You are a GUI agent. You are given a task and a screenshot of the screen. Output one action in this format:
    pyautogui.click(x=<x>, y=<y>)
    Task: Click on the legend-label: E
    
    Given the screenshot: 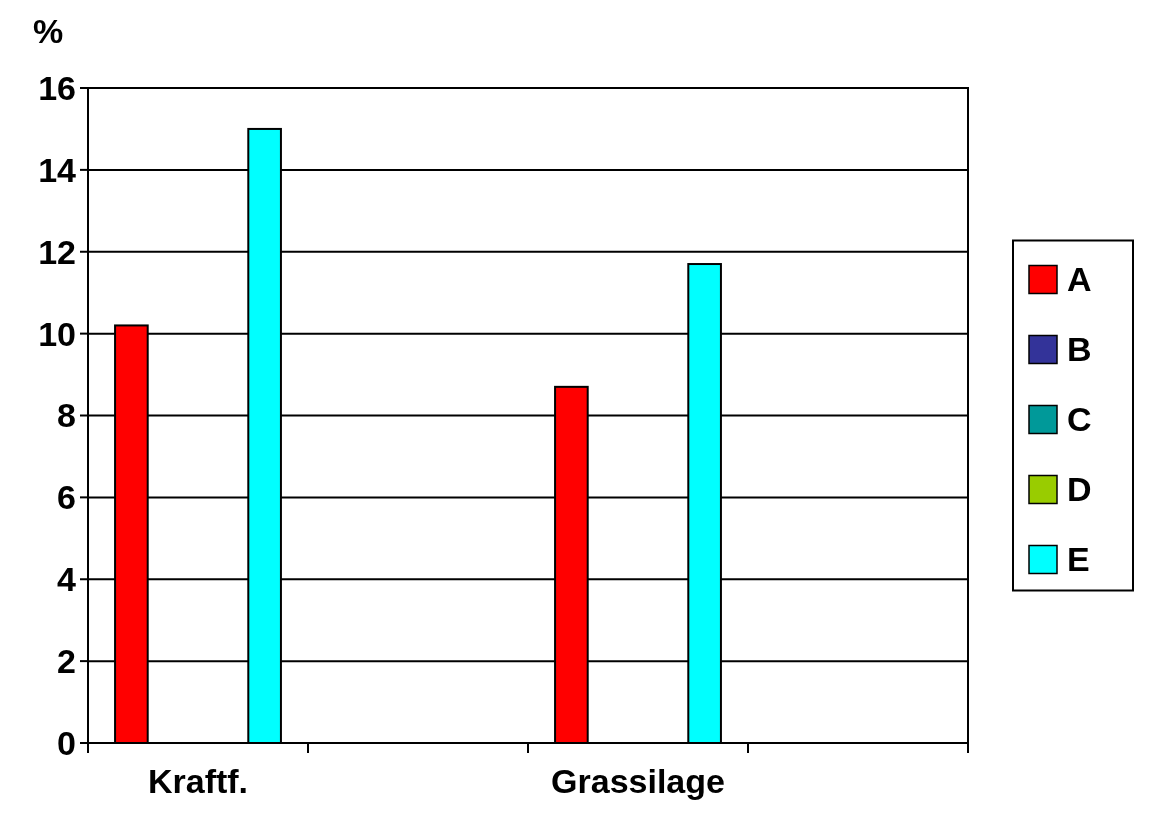 What is the action you would take?
    pyautogui.click(x=1078, y=559)
    